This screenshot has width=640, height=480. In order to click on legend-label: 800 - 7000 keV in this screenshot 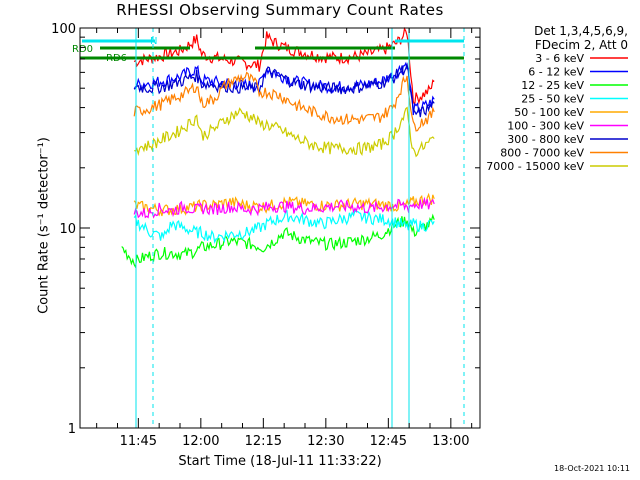, I will do `click(542, 153)`.